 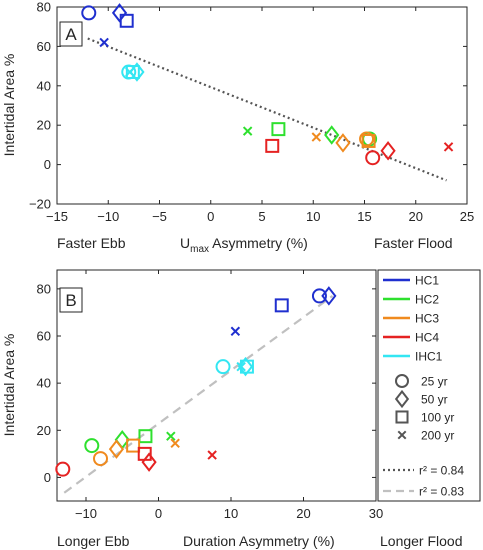 I want to click on legend-marker-diamond, so click(x=402, y=399).